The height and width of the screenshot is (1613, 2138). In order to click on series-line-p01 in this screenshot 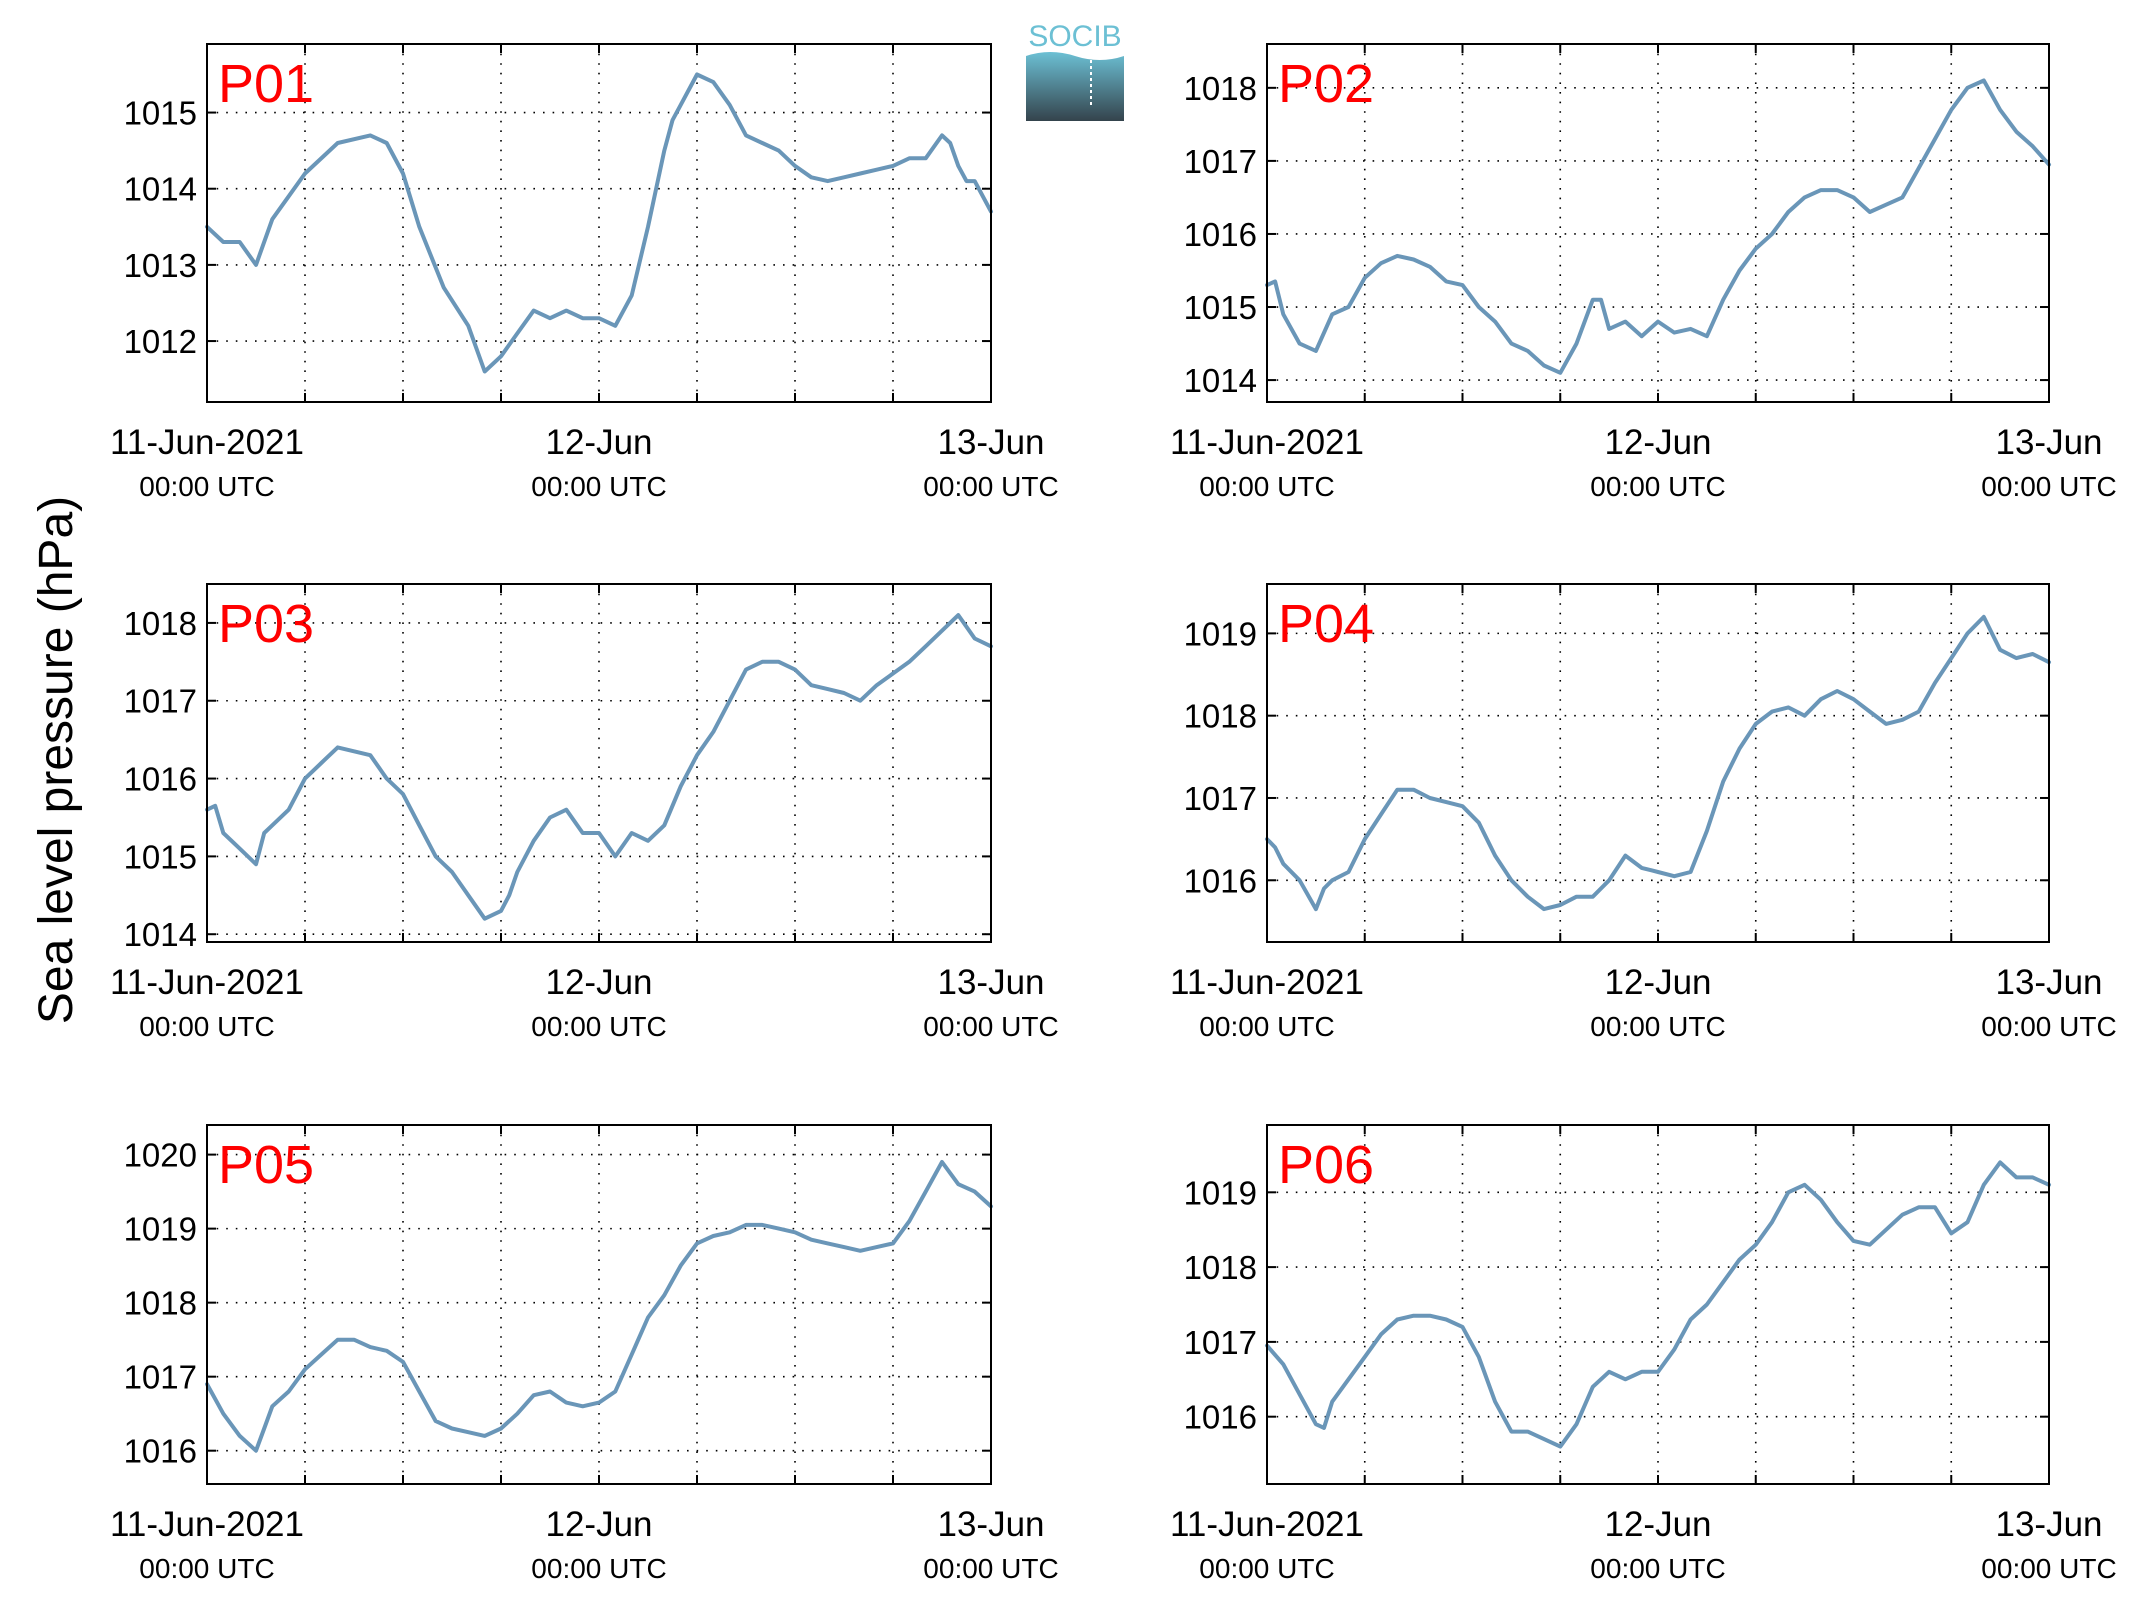, I will do `click(599, 223)`.